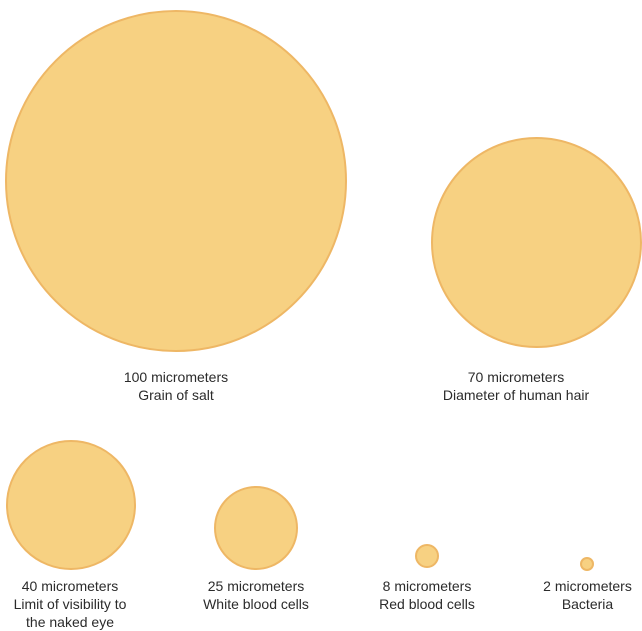 The image size is (642, 631). I want to click on red-blood-cell-size: 8 micrometers, so click(427, 586).